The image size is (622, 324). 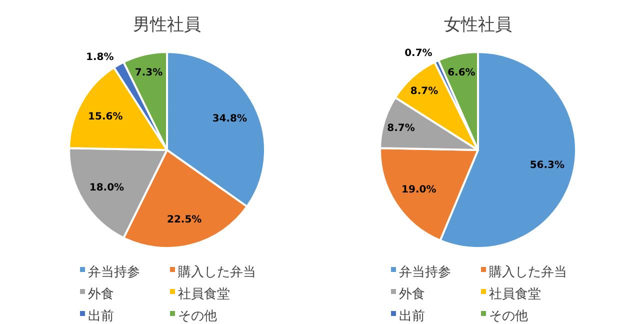 What do you see at coordinates (462, 72) in the screenshot?
I see `data-label: 6.6%` at bounding box center [462, 72].